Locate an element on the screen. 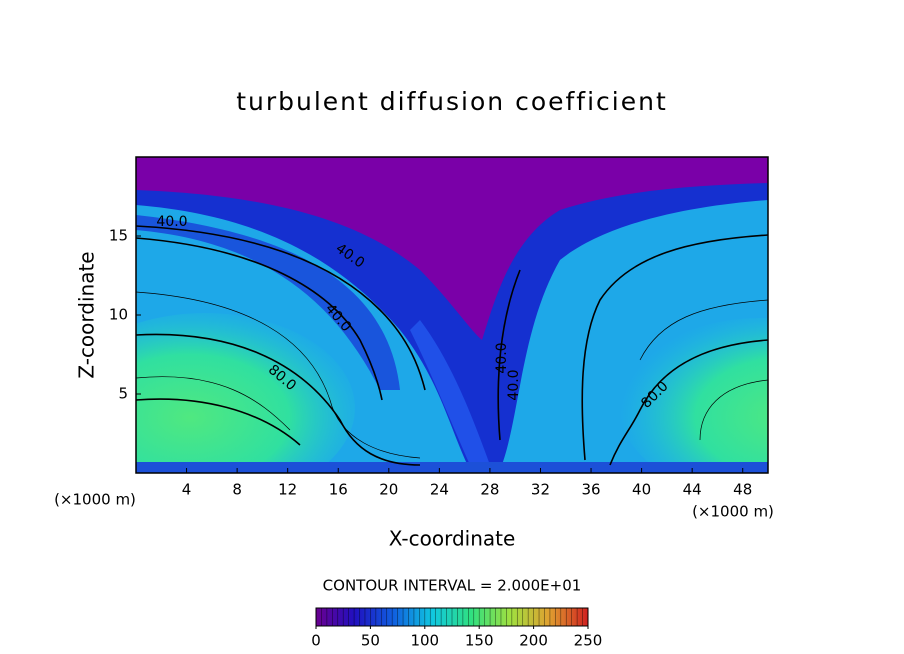  y-tick-label: 15 is located at coordinates (118, 236).